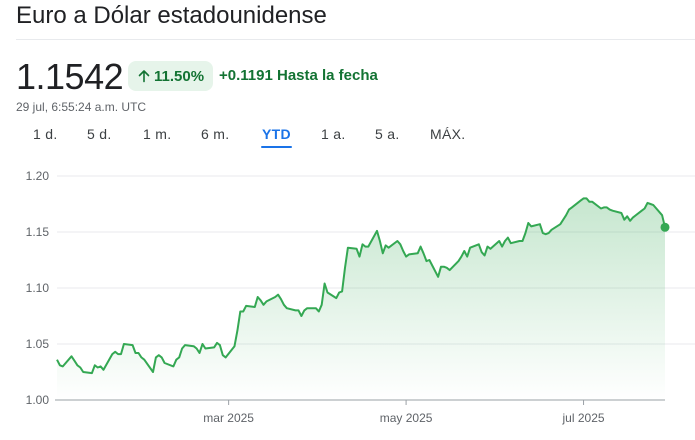 Image resolution: width=695 pixels, height=440 pixels. What do you see at coordinates (171, 15) in the screenshot?
I see `page-title: Euro a Dólar estadounidense` at bounding box center [171, 15].